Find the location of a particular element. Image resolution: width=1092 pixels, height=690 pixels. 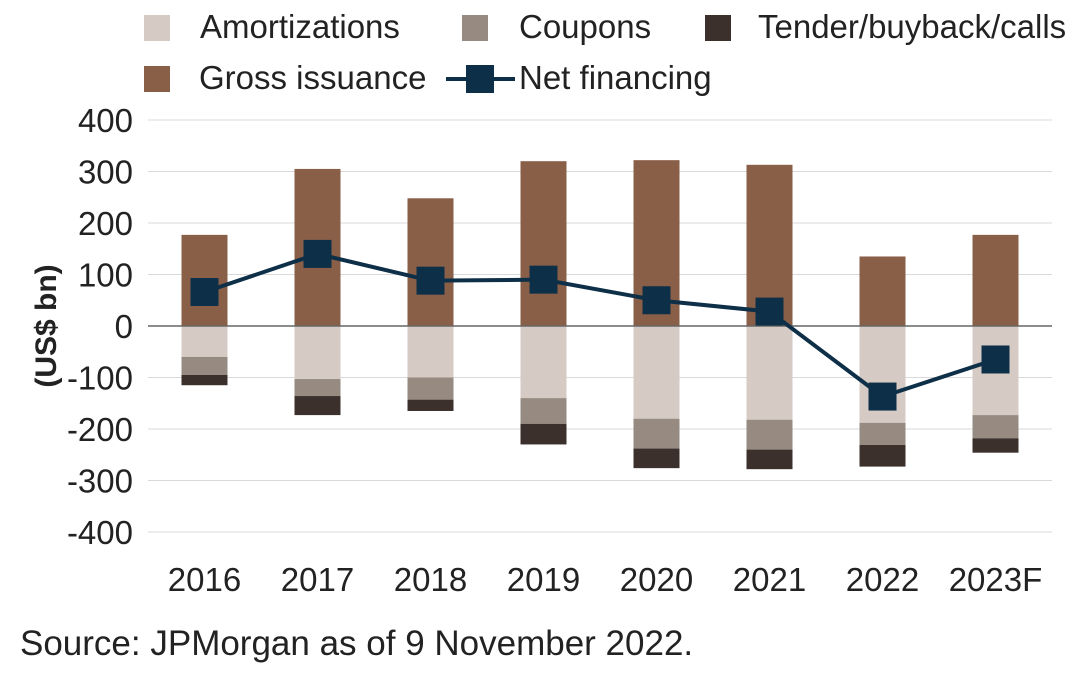

y-tick-label: -400 is located at coordinates (100, 532).